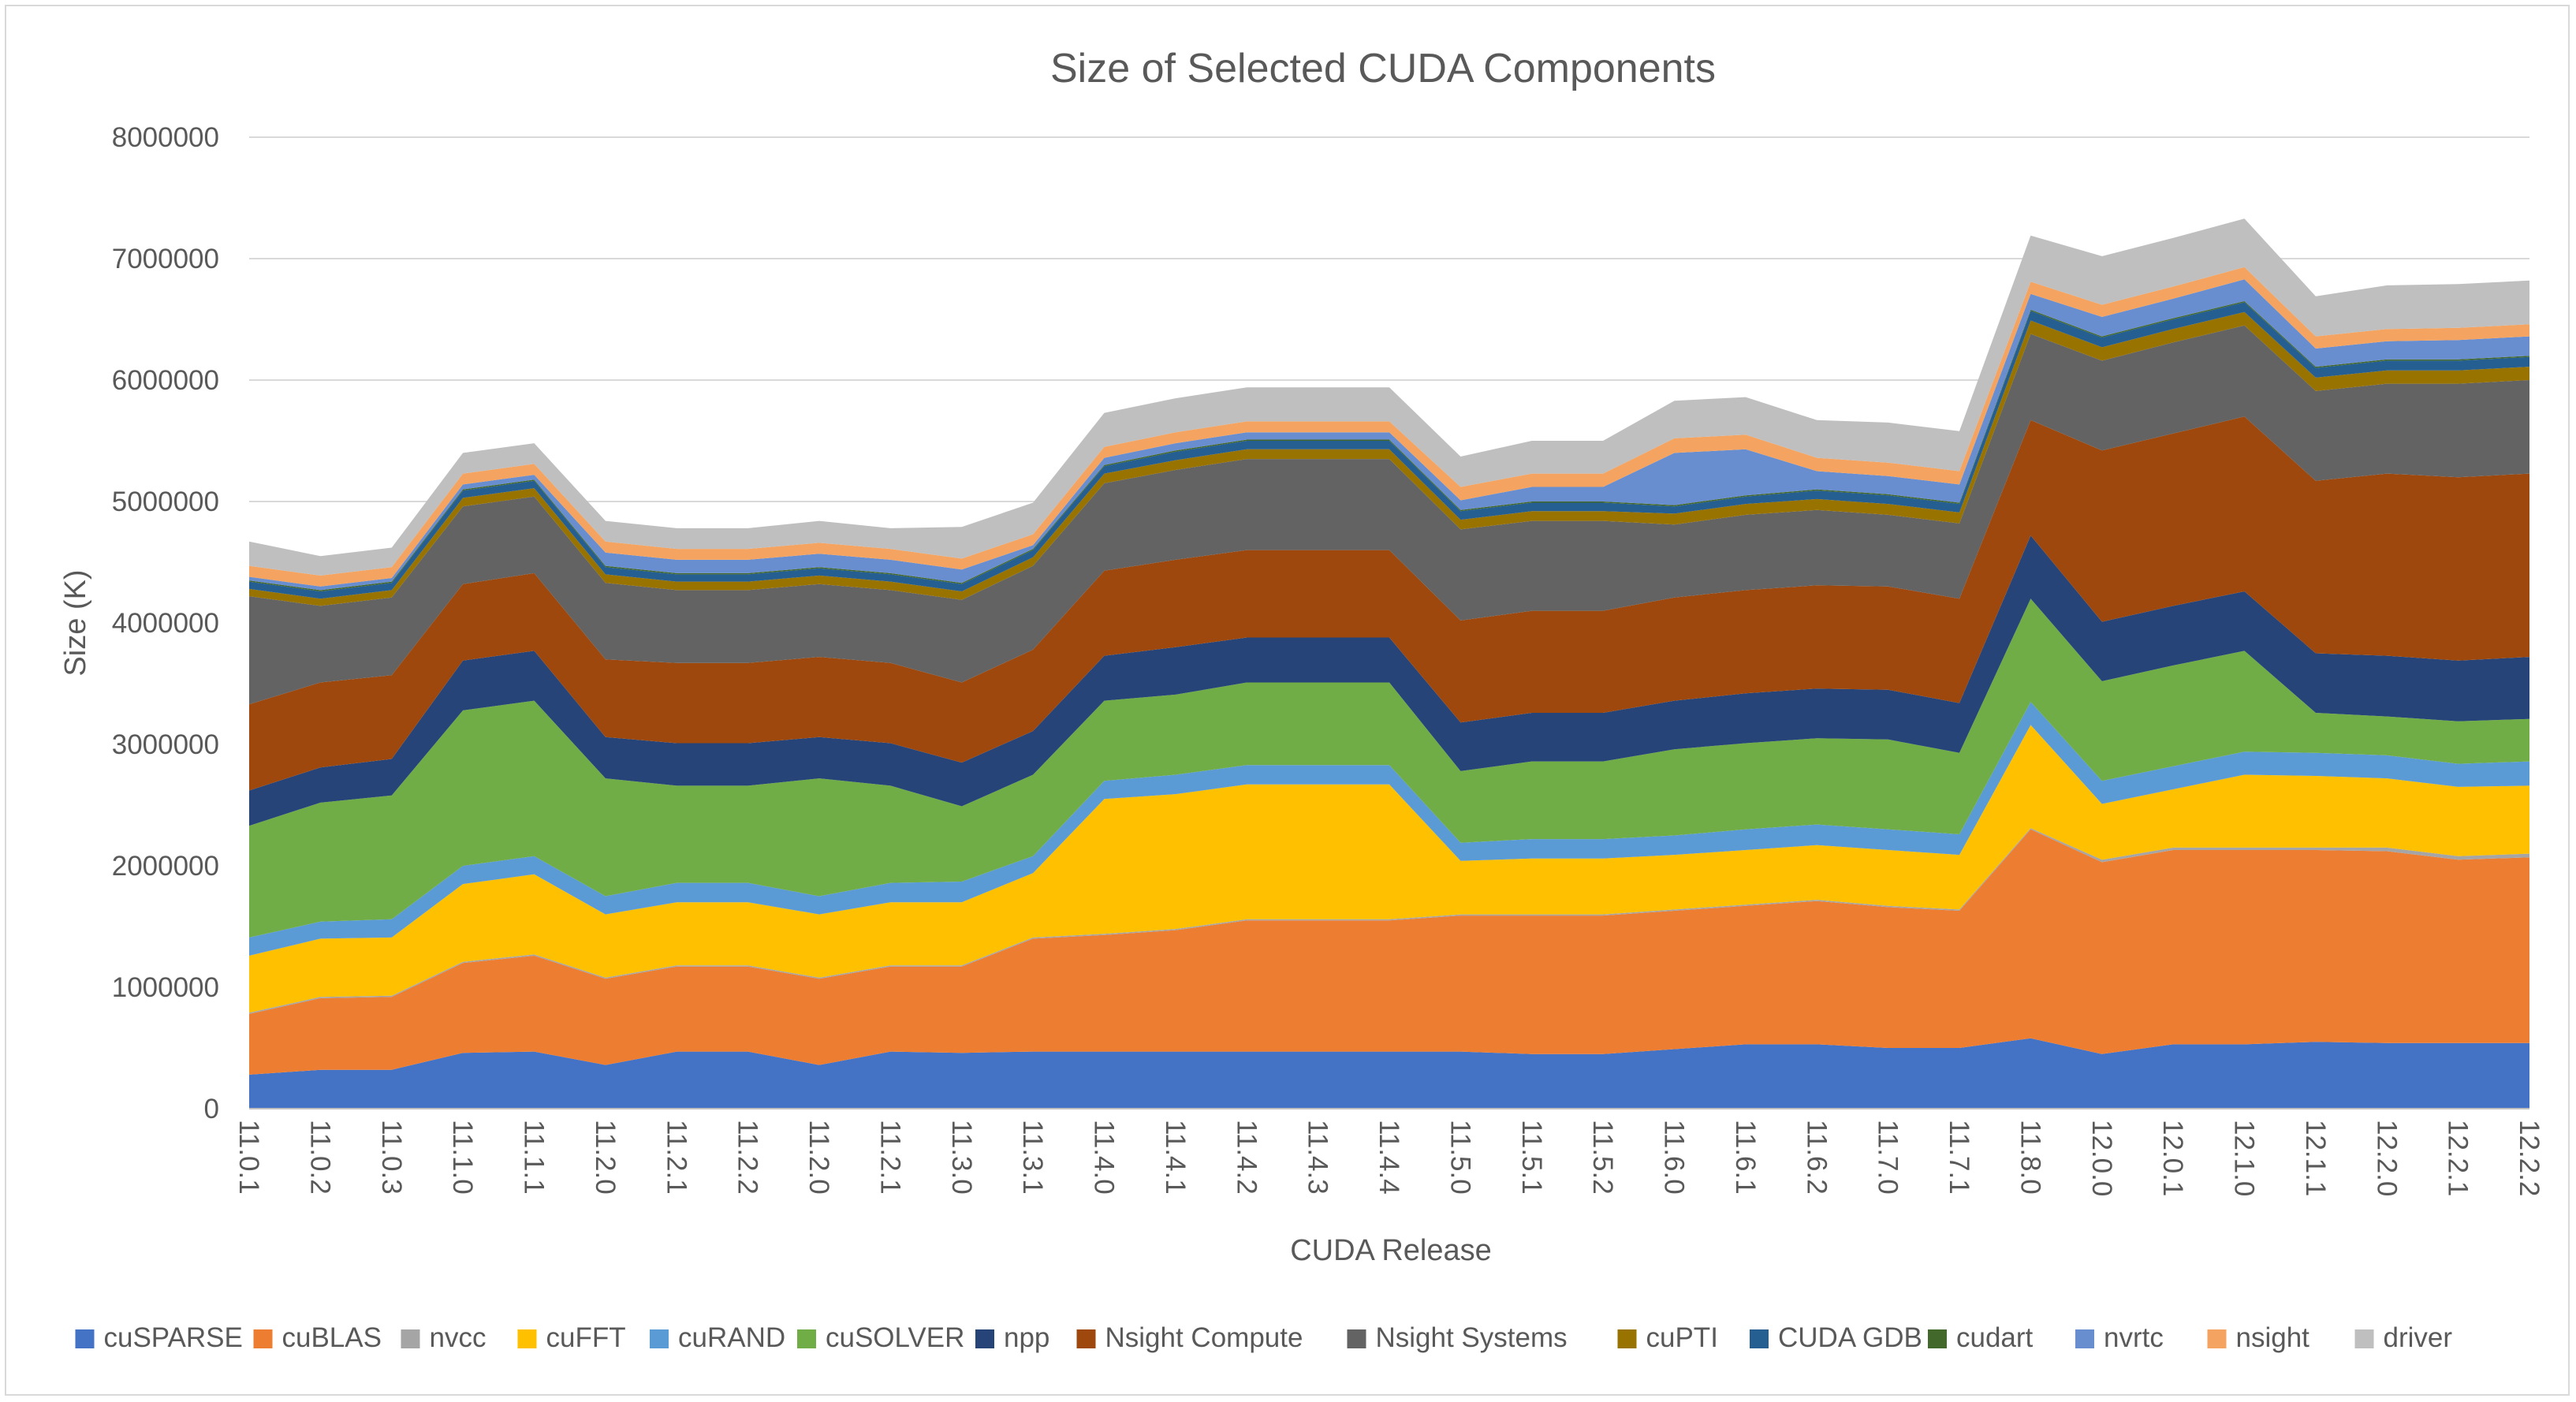 The height and width of the screenshot is (1402, 2576). Describe the element at coordinates (2419, 1337) in the screenshot. I see `legend-label: driver` at that location.